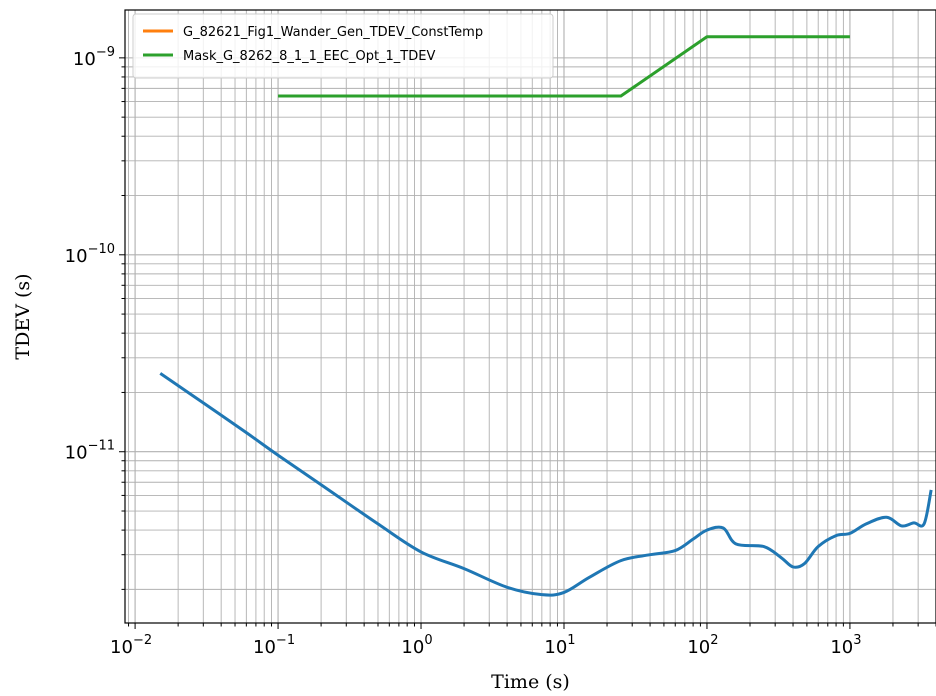 The height and width of the screenshot is (696, 936). What do you see at coordinates (333, 32) in the screenshot?
I see `legend-label: G_82621_Fig1_Wander_Gen_TDEV_ConstTemp` at bounding box center [333, 32].